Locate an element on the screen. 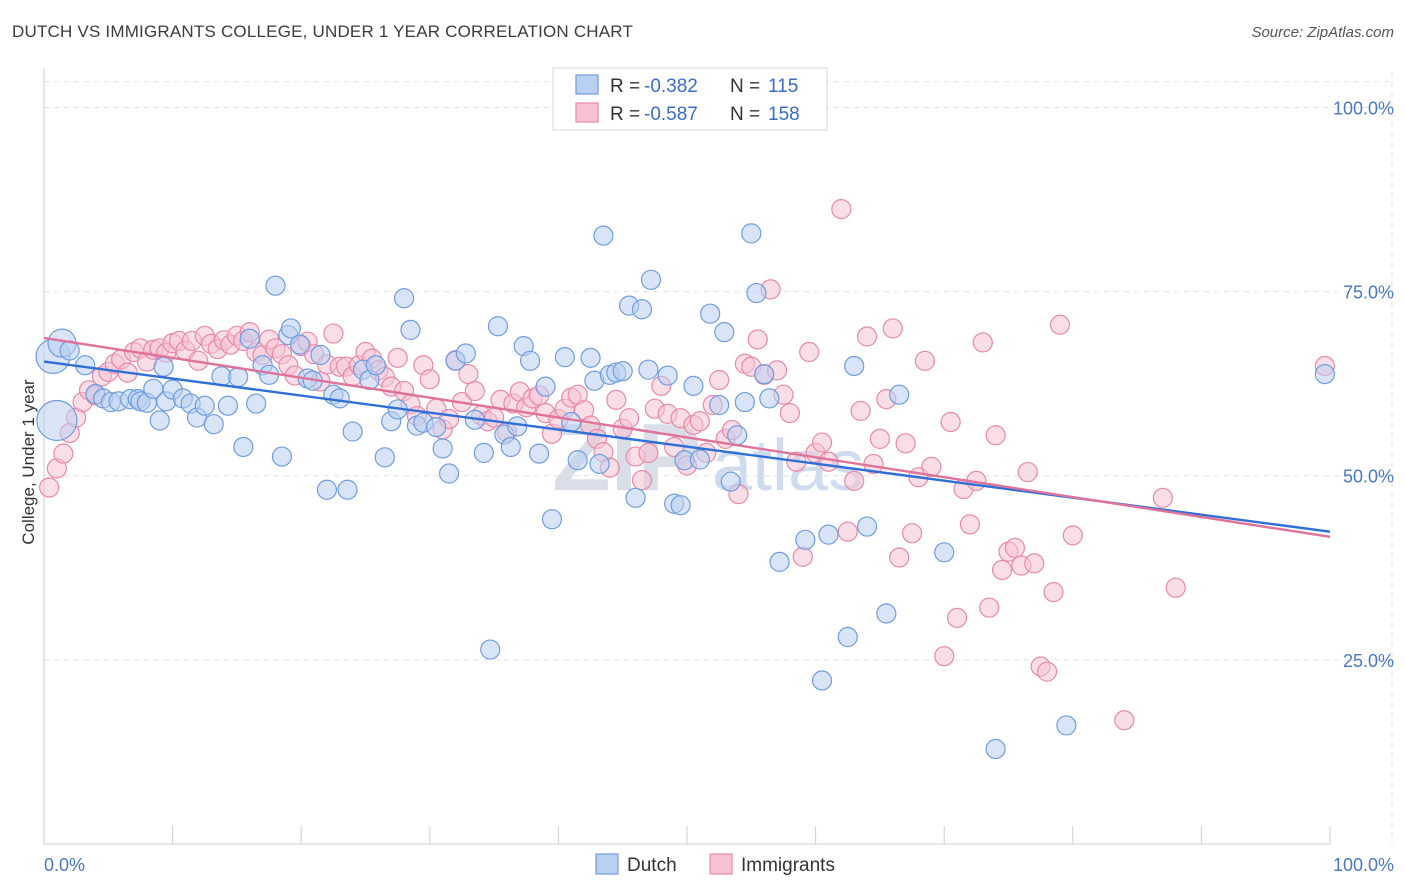 The image size is (1406, 892). stats-legend: R = -0.382 N = 115 R = -0.587 N = 158 is located at coordinates (690, 99).